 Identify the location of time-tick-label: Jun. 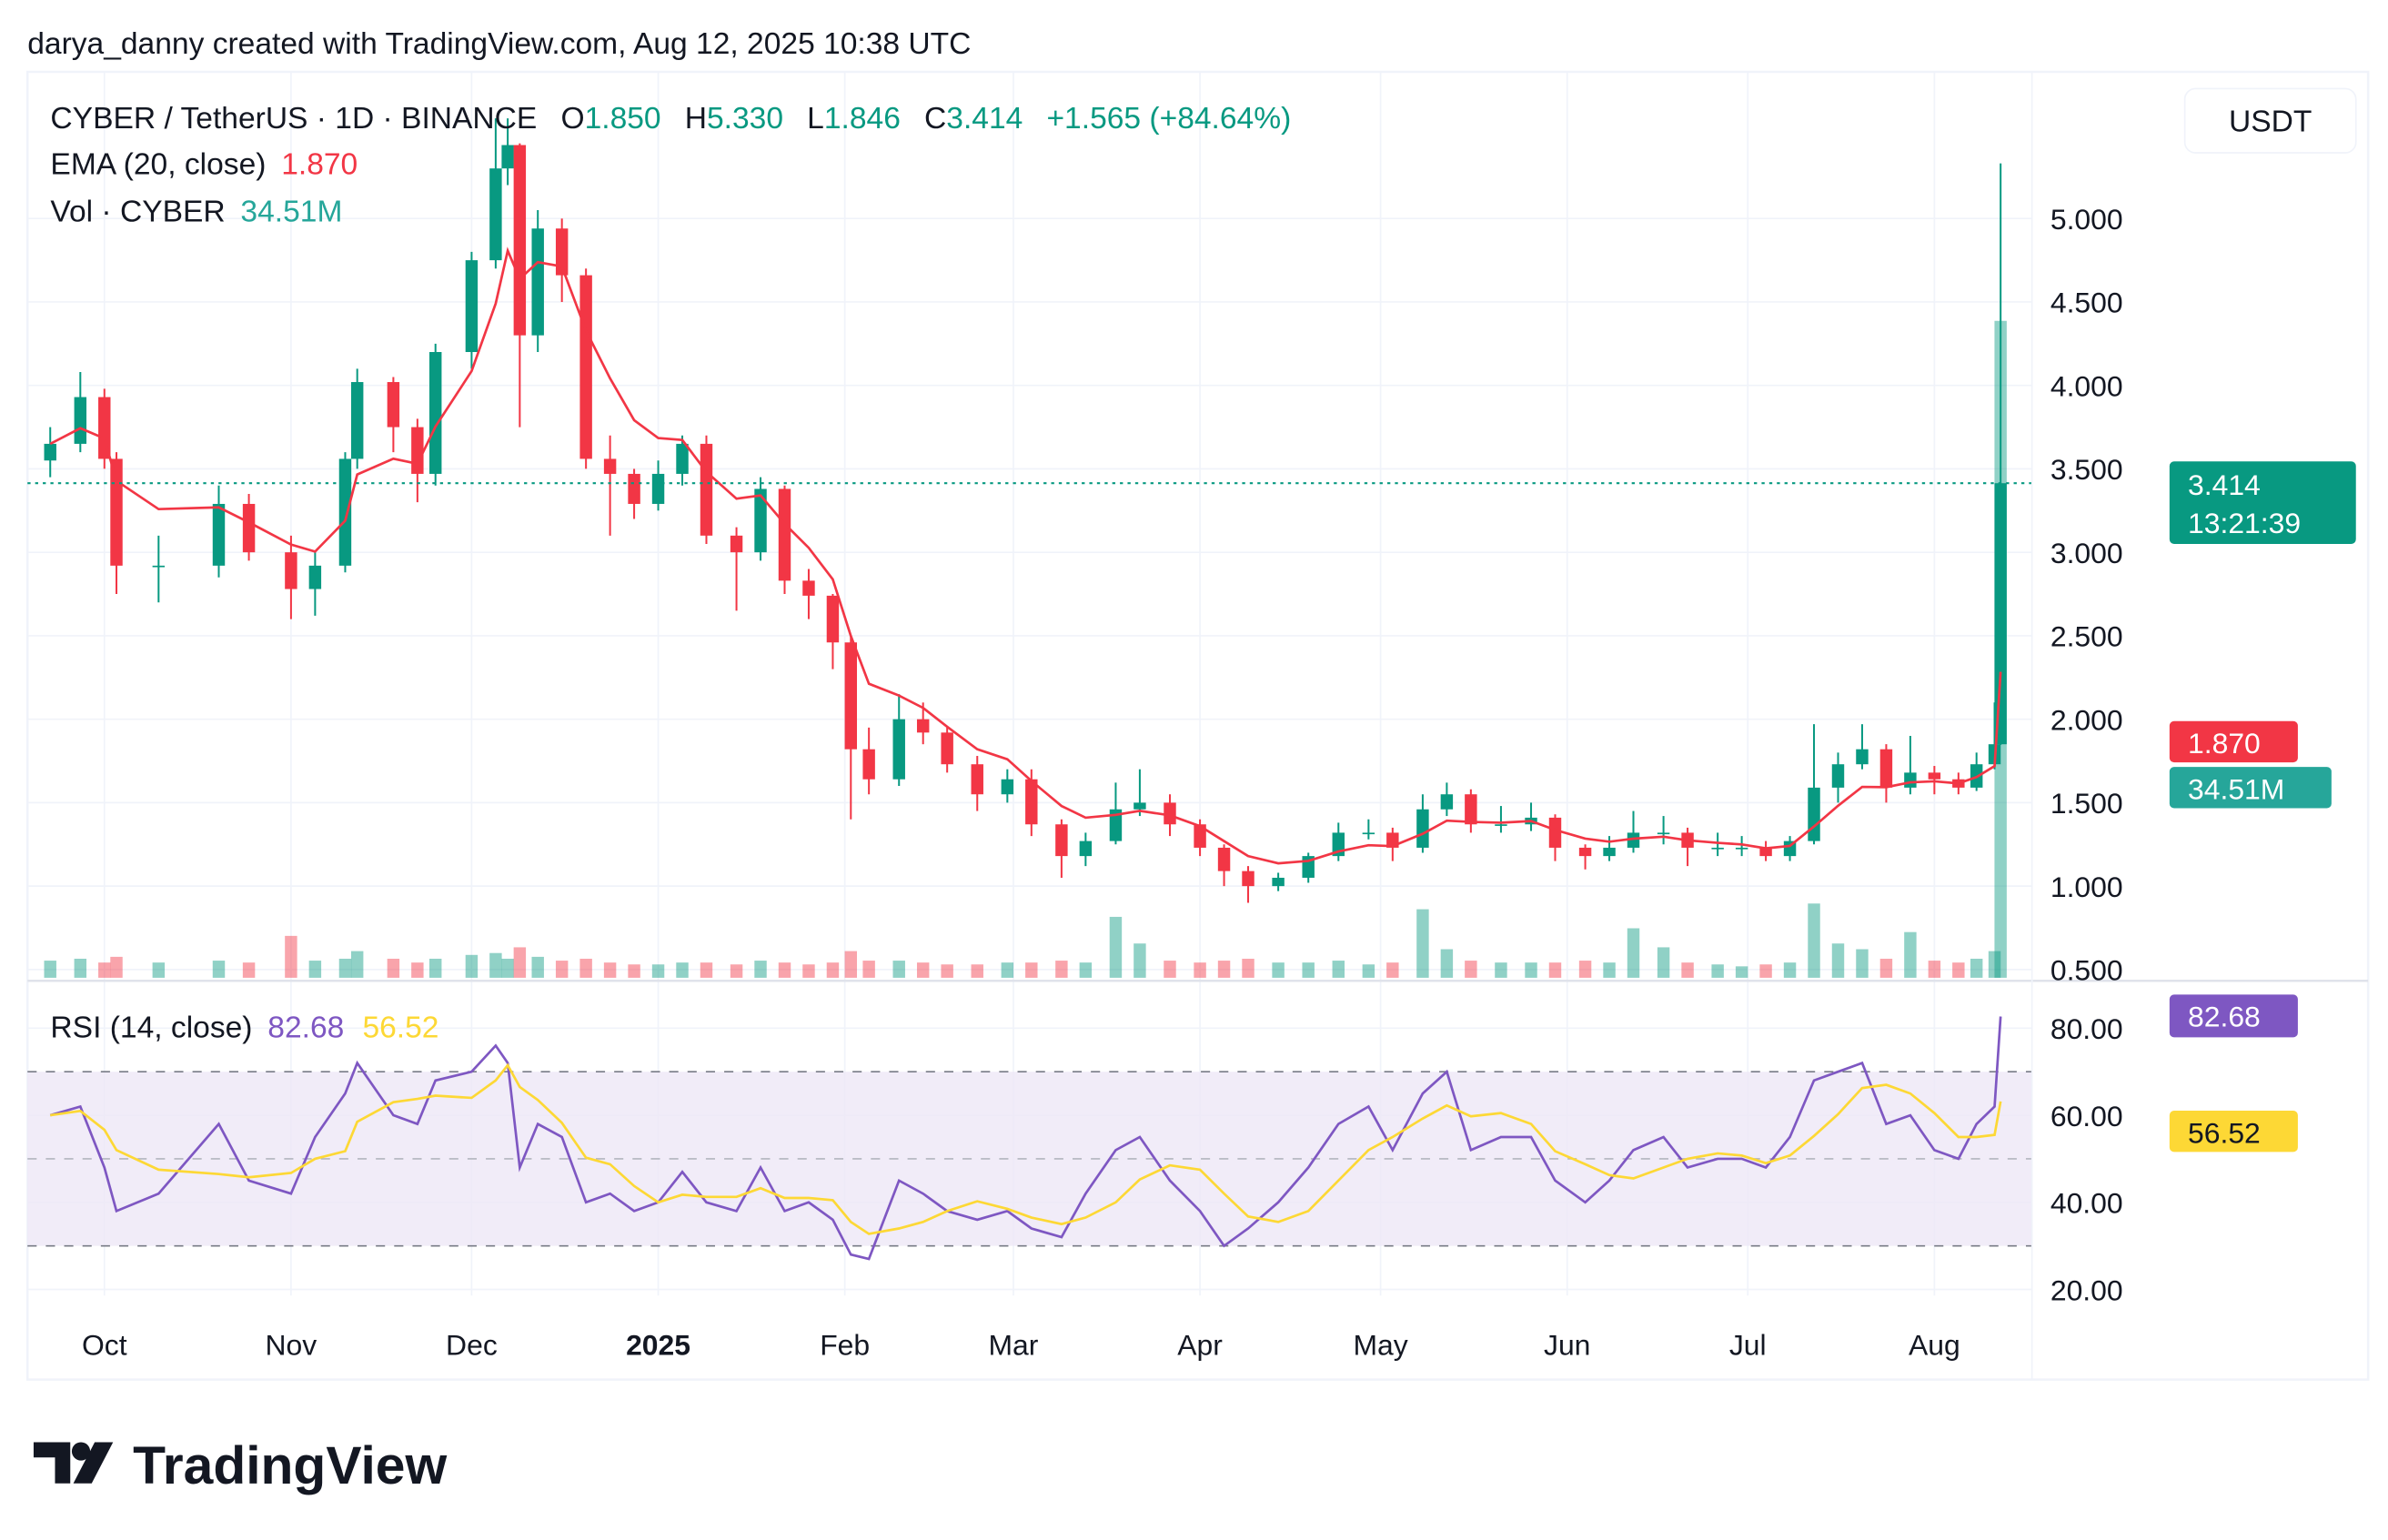
(1567, 1345).